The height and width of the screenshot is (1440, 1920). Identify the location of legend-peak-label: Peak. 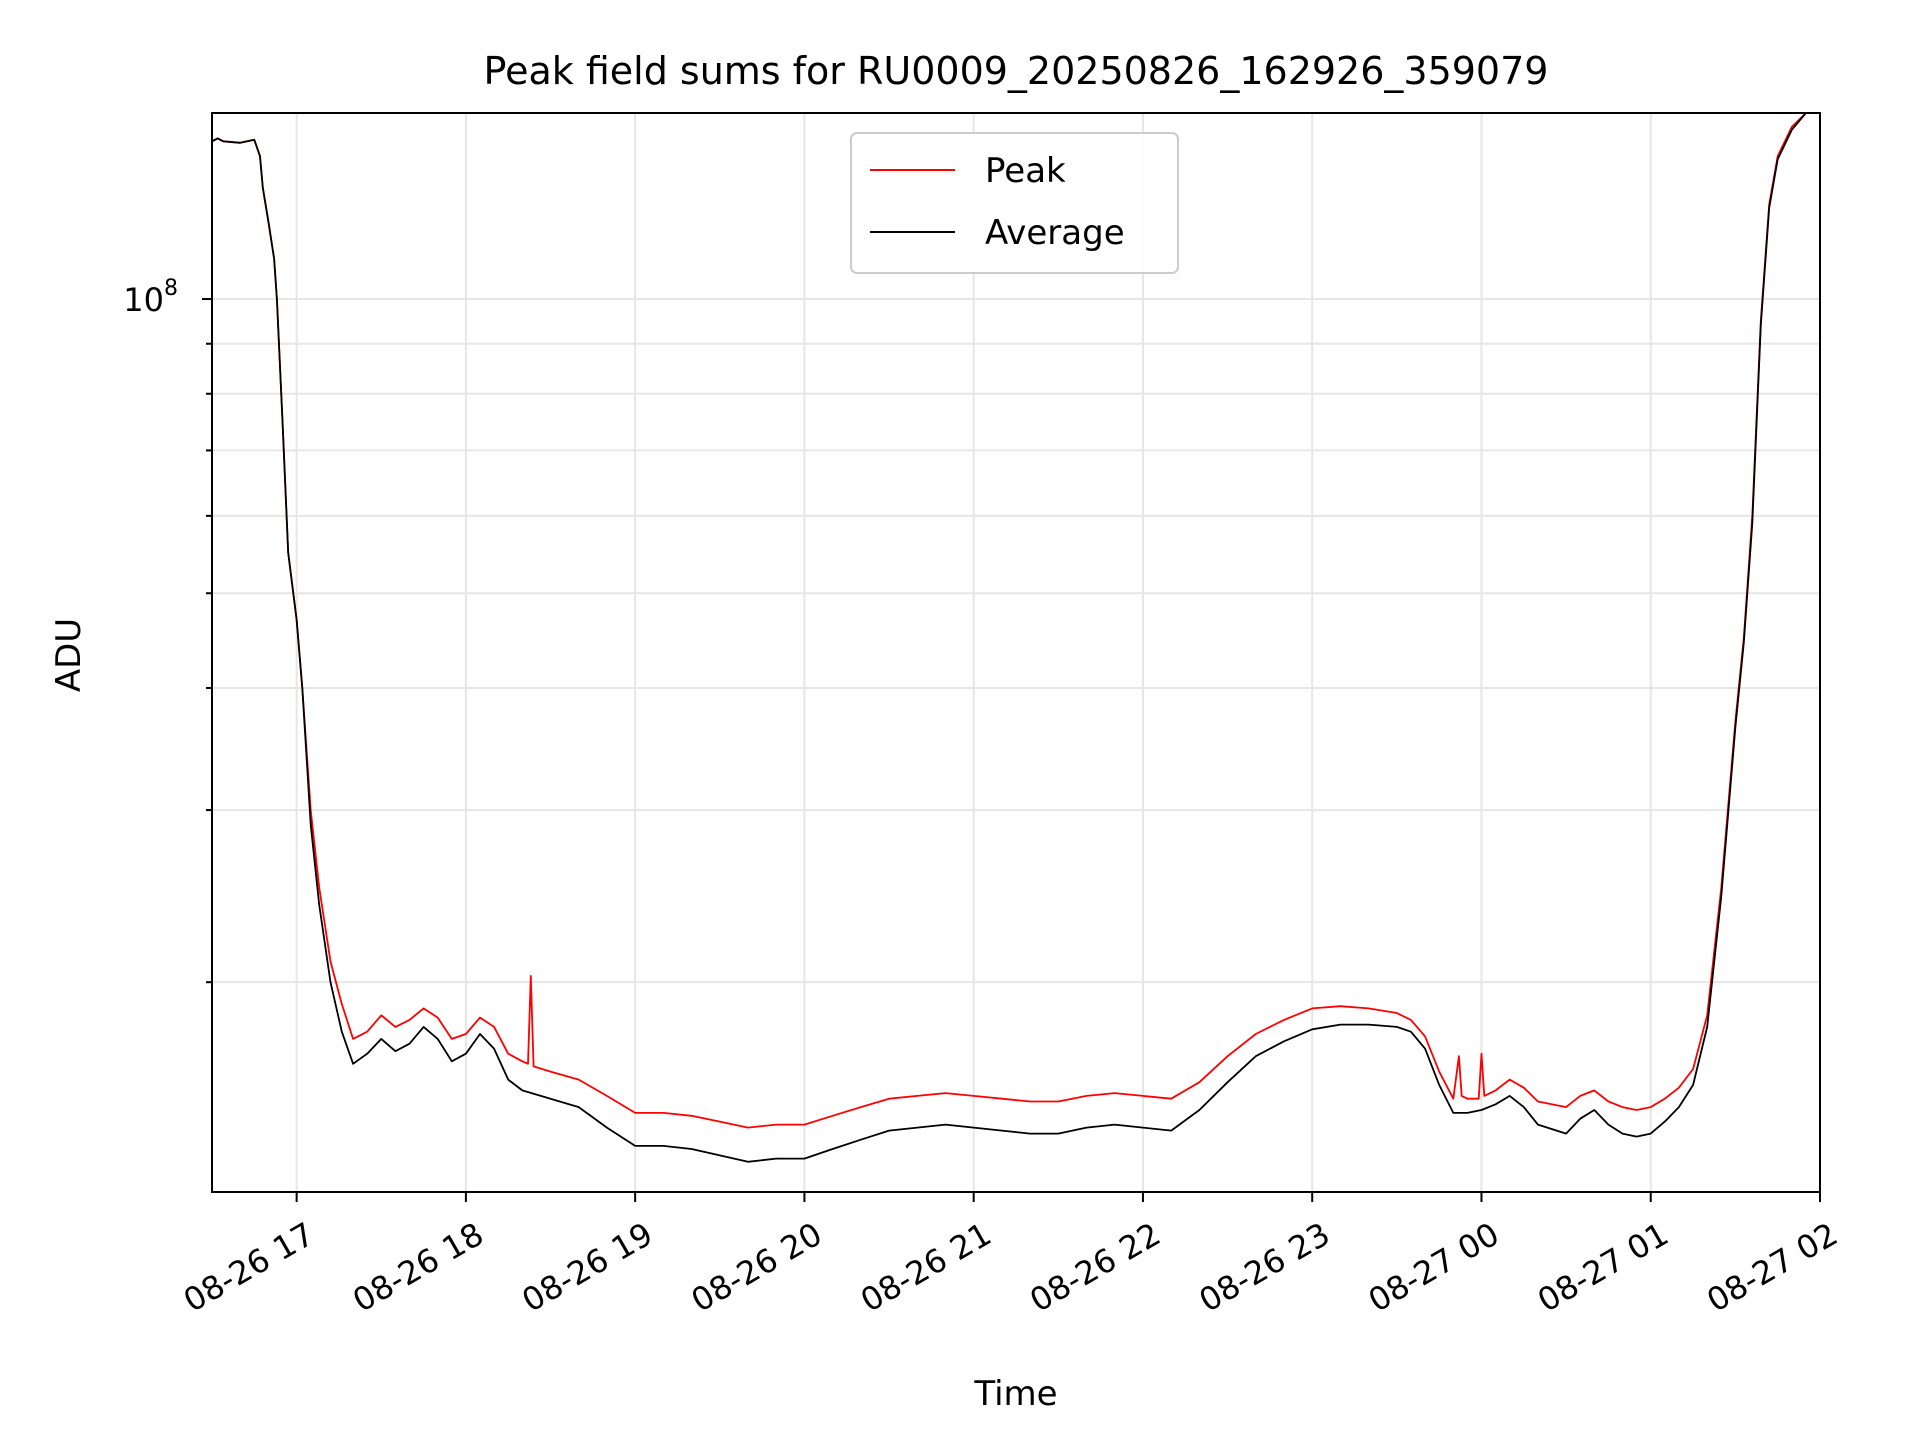
(1025, 171).